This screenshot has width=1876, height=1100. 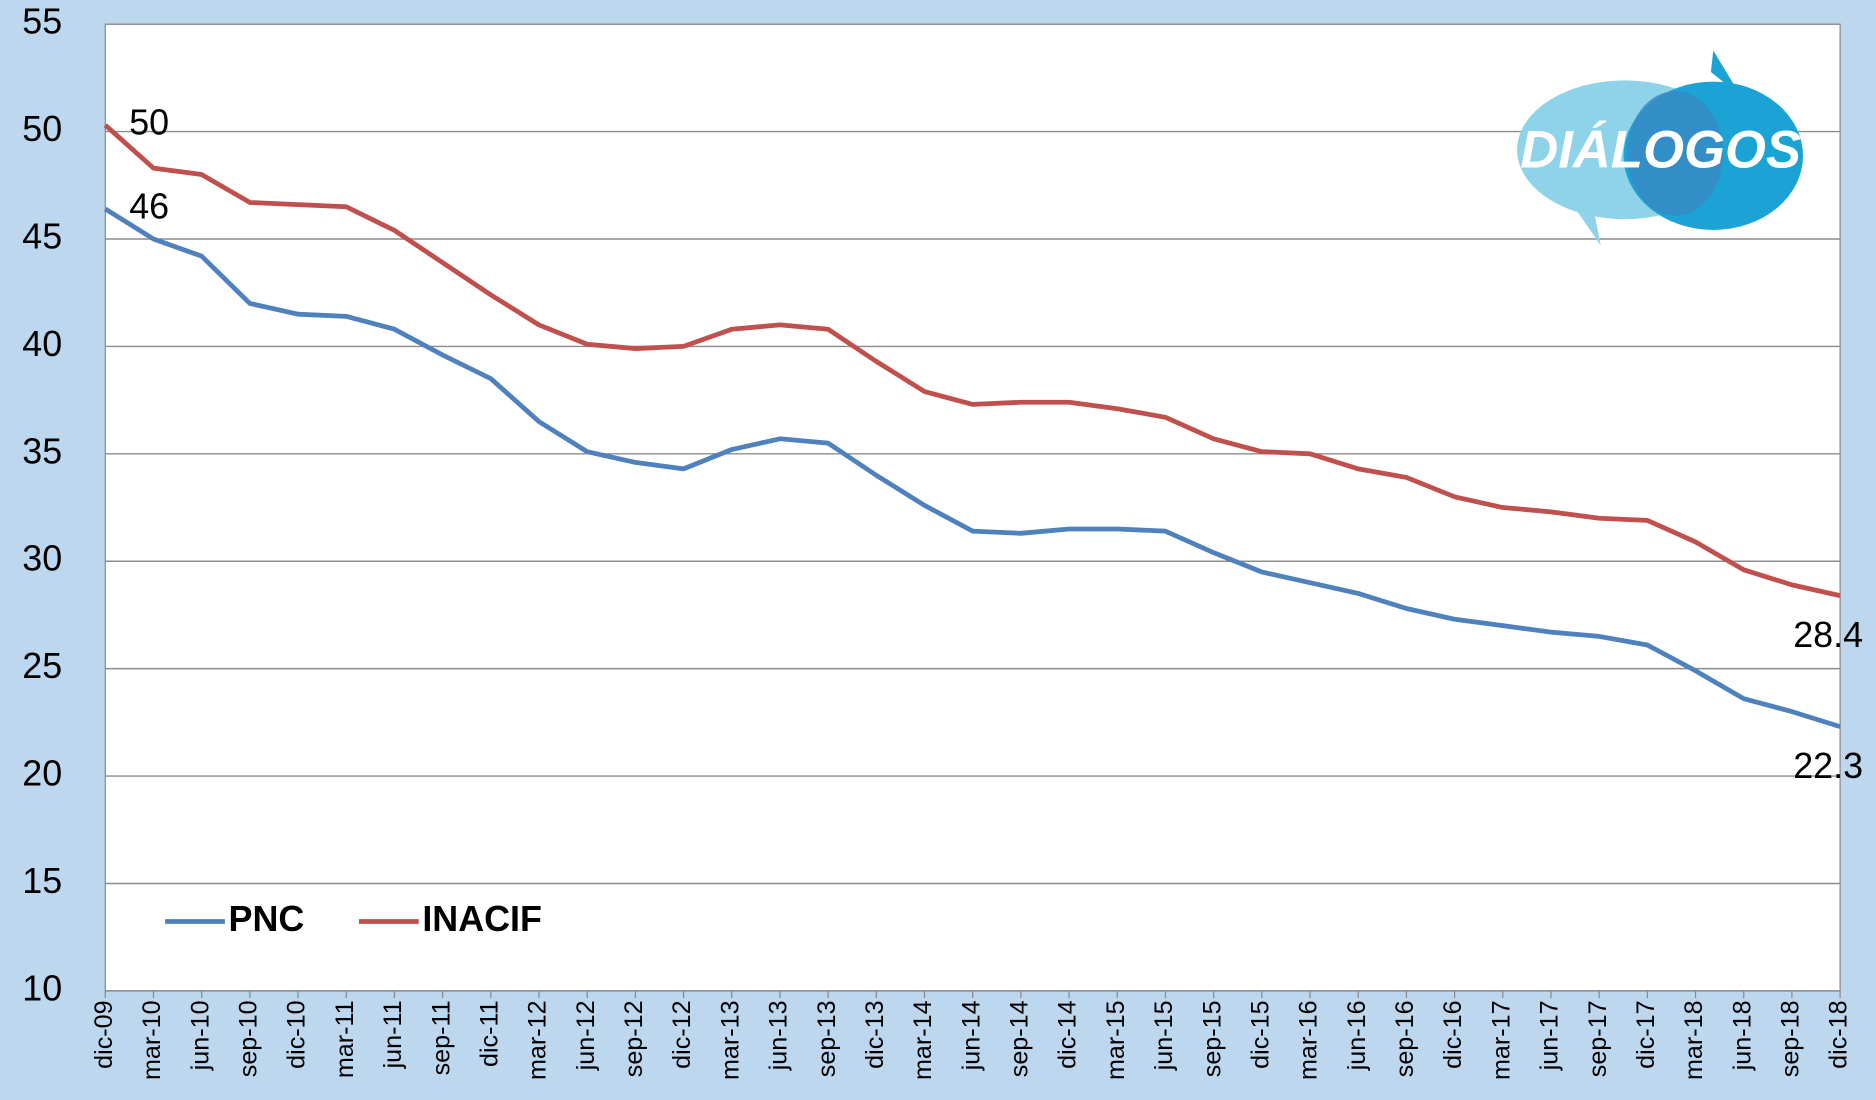 What do you see at coordinates (1212, 1038) in the screenshot?
I see `x-tick-label: sep-15` at bounding box center [1212, 1038].